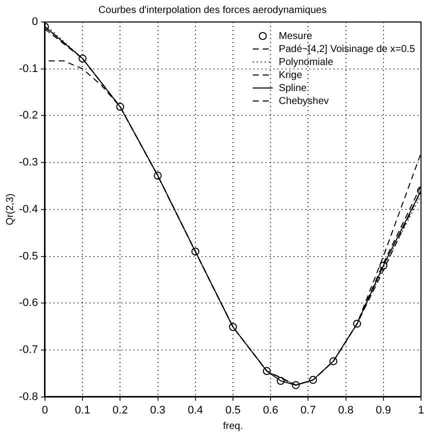 This screenshot has width=433, height=432. Describe the element at coordinates (28, 350) in the screenshot. I see `y-tick-label: -0.7` at that location.